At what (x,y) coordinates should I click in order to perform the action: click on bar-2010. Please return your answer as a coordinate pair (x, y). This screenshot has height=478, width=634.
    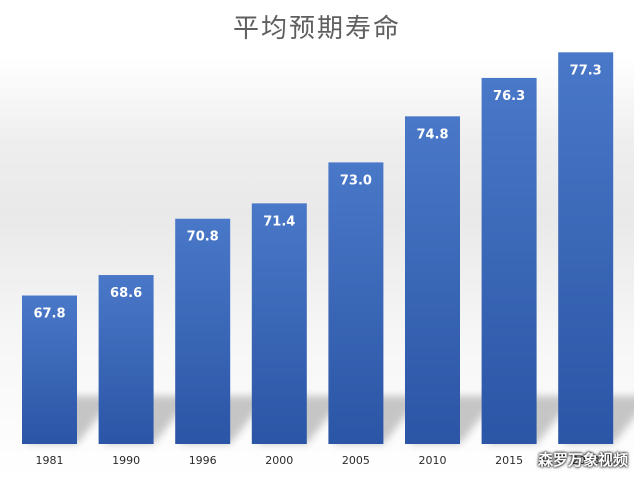
    Looking at the image, I should click on (432, 280).